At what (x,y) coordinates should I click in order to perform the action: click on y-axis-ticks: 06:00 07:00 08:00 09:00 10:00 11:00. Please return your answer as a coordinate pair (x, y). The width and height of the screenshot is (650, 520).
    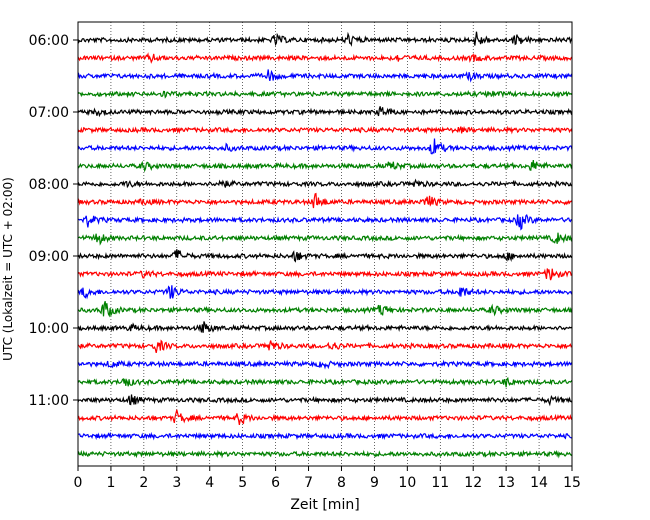
    Looking at the image, I should click on (53, 221).